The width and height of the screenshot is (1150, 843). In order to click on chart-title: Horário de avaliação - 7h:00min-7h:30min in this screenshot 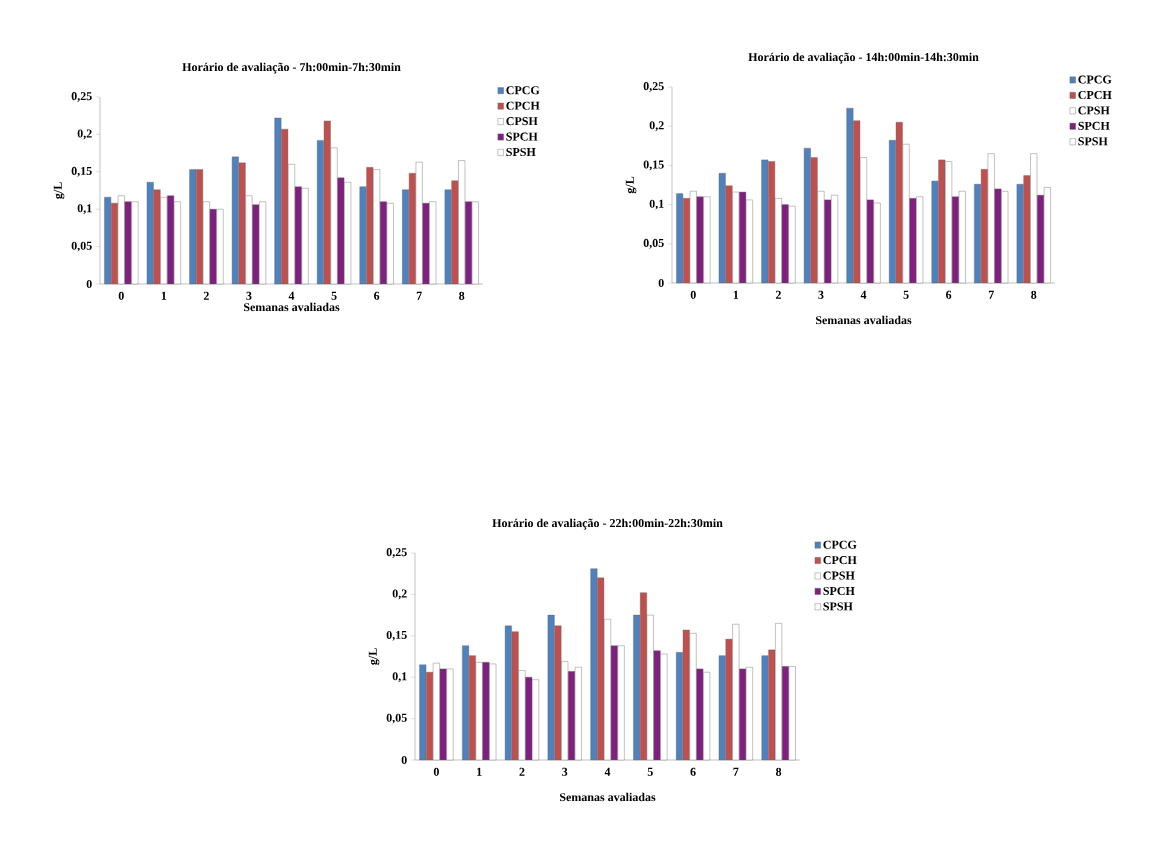, I will do `click(291, 68)`.